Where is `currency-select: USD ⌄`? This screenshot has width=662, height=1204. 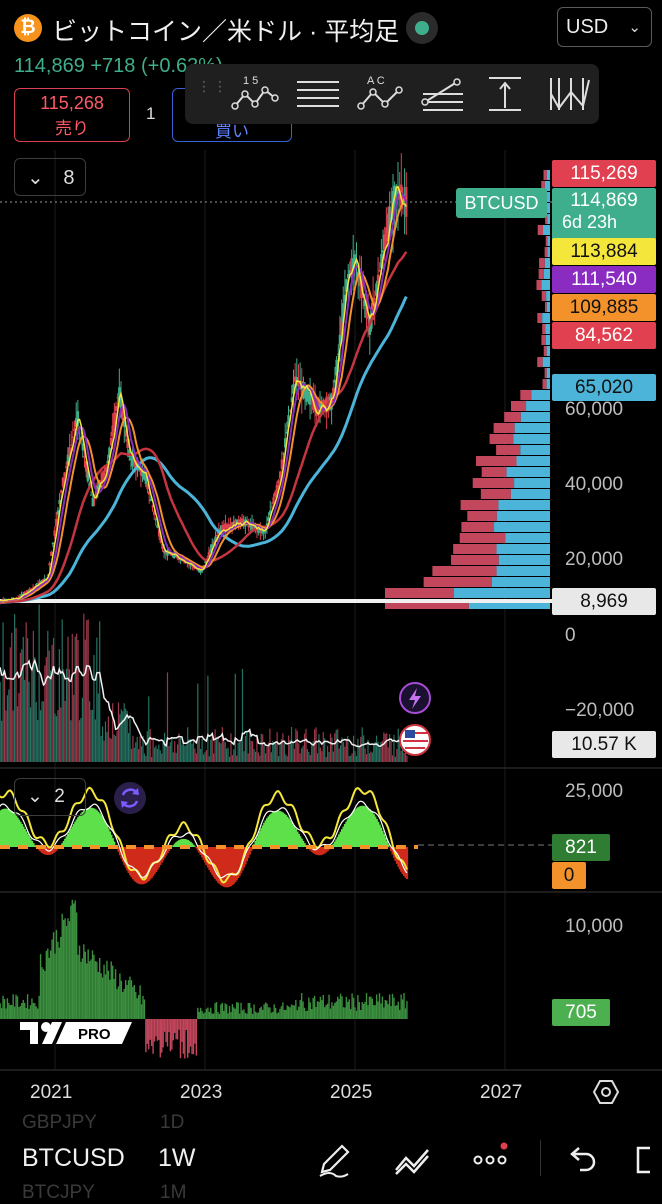
currency-select: USD ⌄ is located at coordinates (604, 27).